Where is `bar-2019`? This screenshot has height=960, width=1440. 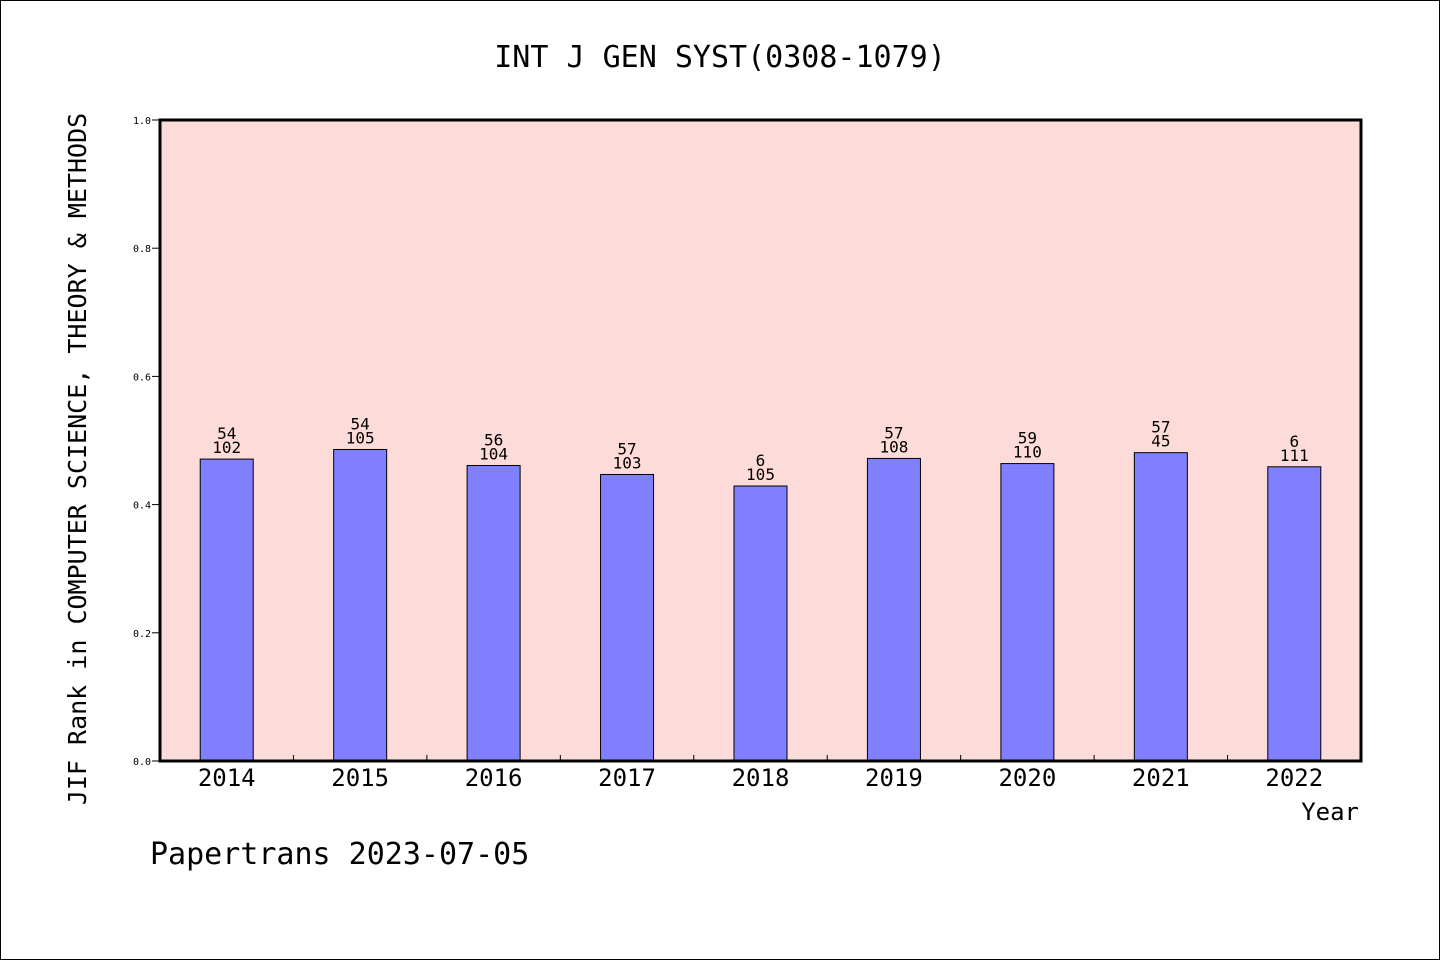 bar-2019 is located at coordinates (893, 609).